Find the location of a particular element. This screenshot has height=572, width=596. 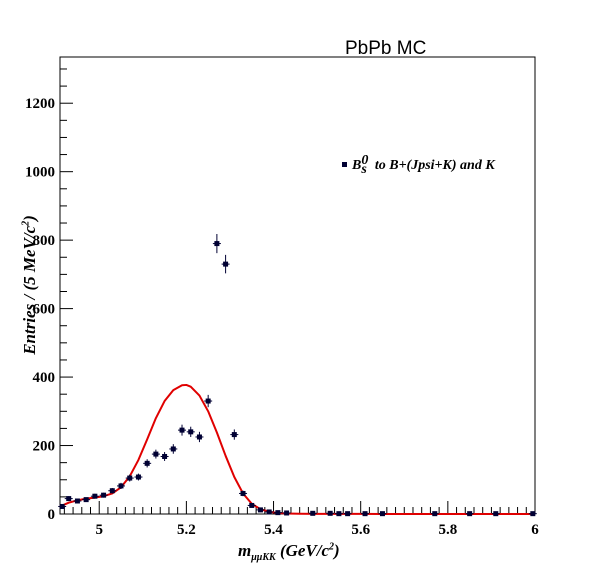

x-label-prefix: m is located at coordinates (245, 550).